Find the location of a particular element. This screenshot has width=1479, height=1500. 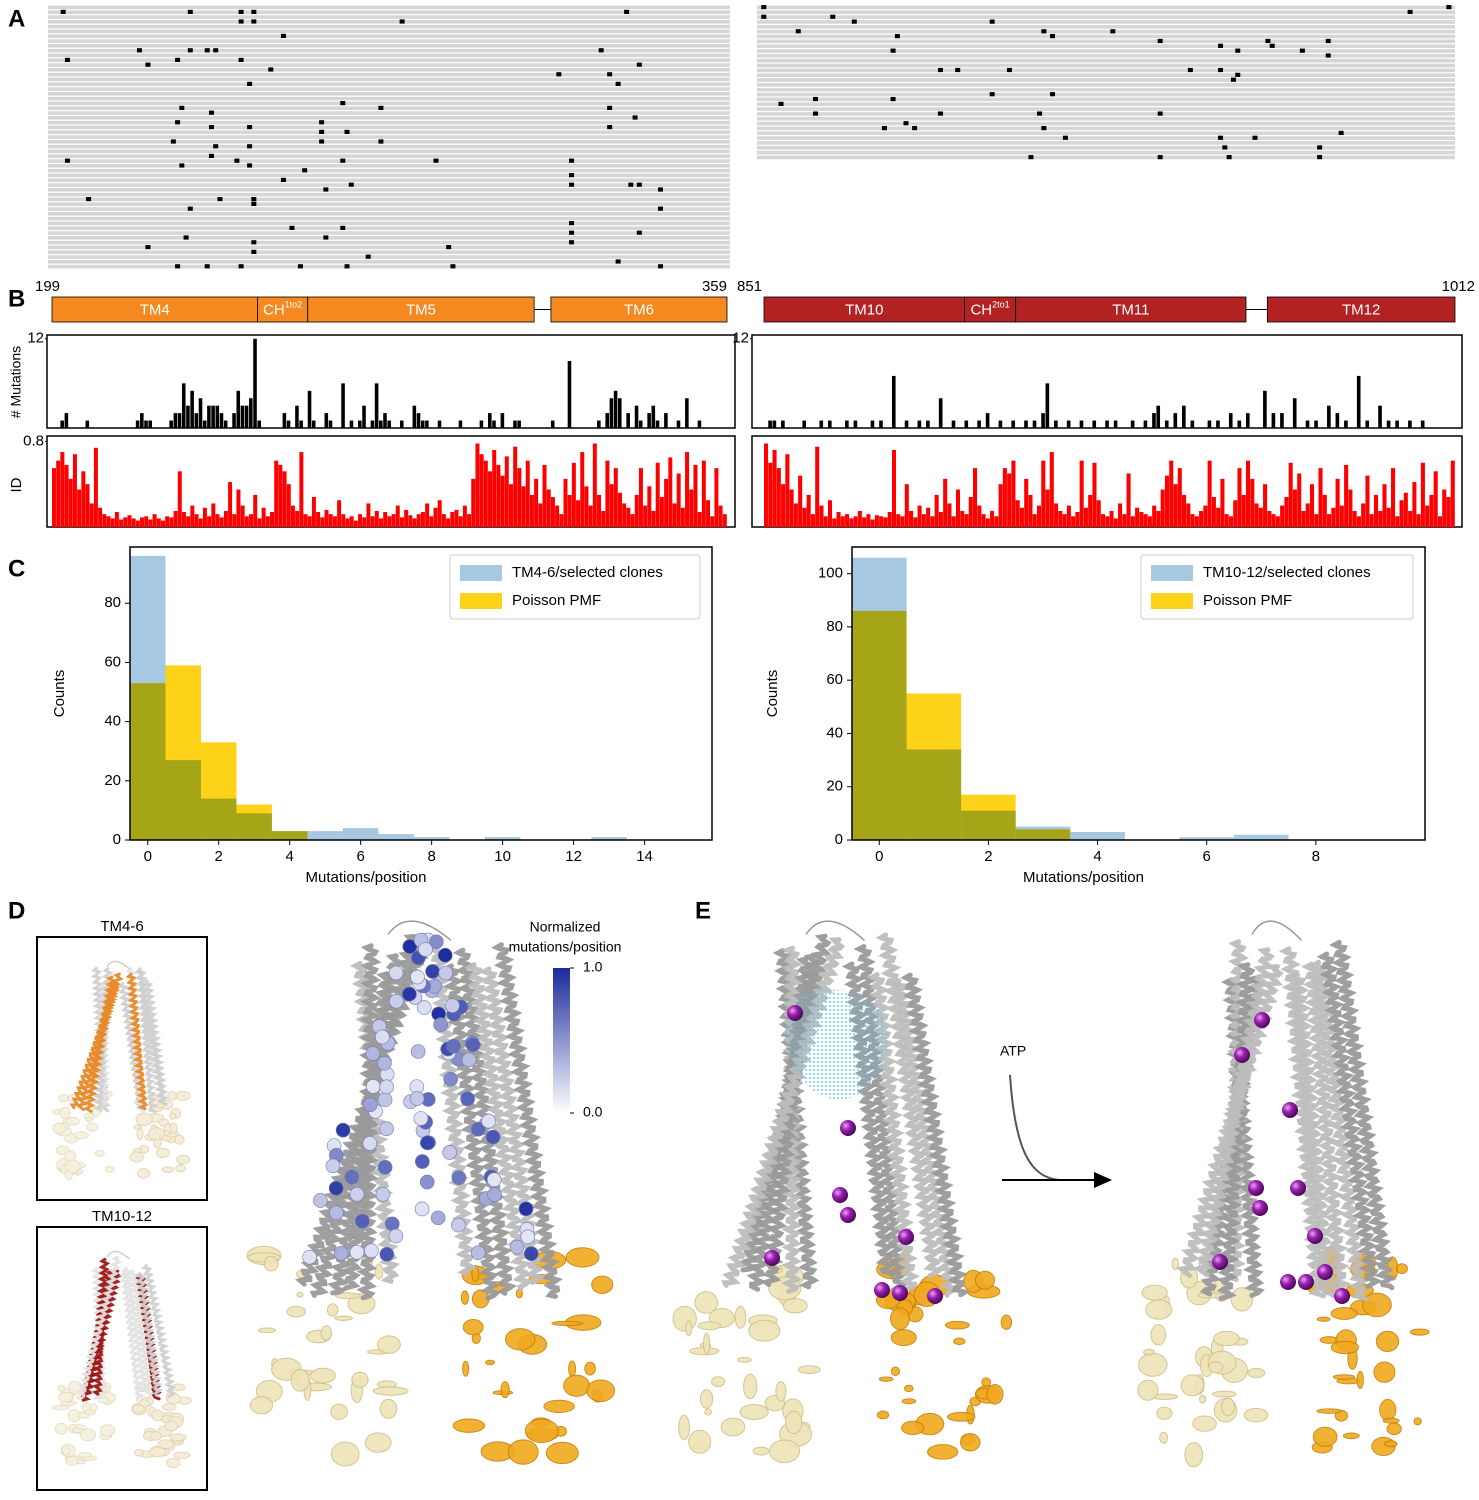

legend-swatch is located at coordinates (1172, 573).